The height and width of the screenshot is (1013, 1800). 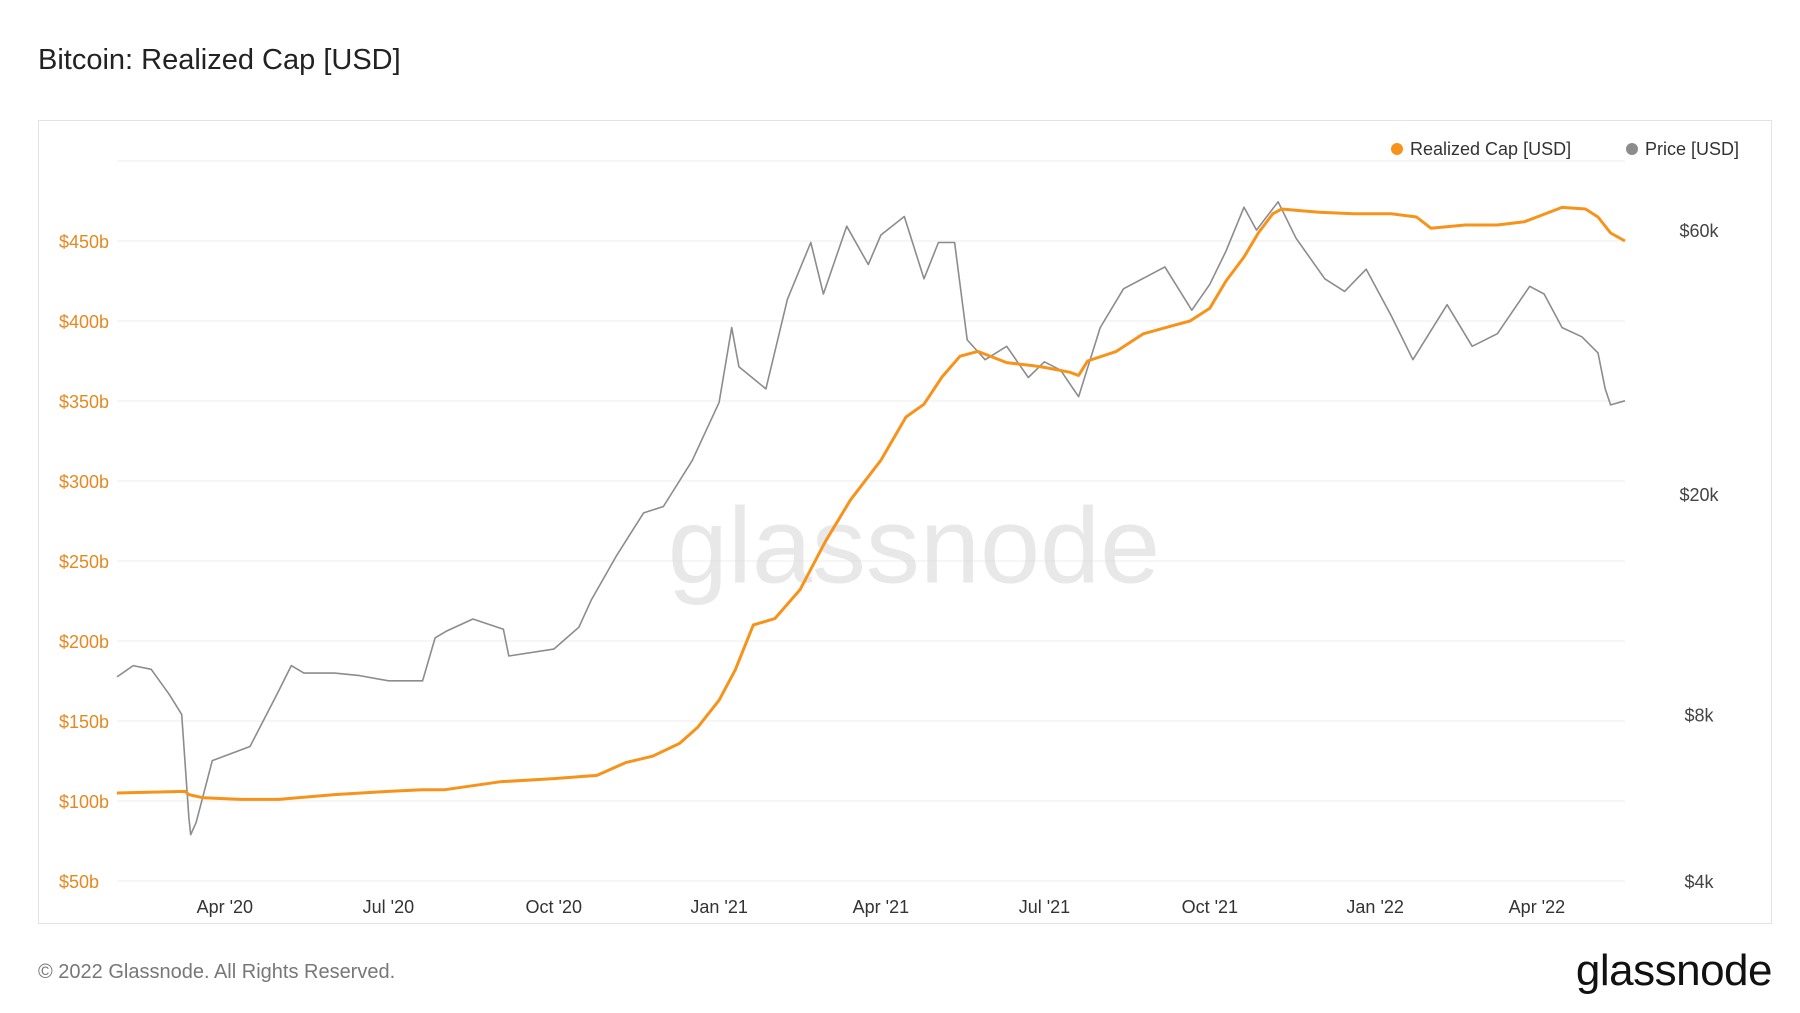 What do you see at coordinates (79, 882) in the screenshot?
I see `left-axis-tick-label: $50b` at bounding box center [79, 882].